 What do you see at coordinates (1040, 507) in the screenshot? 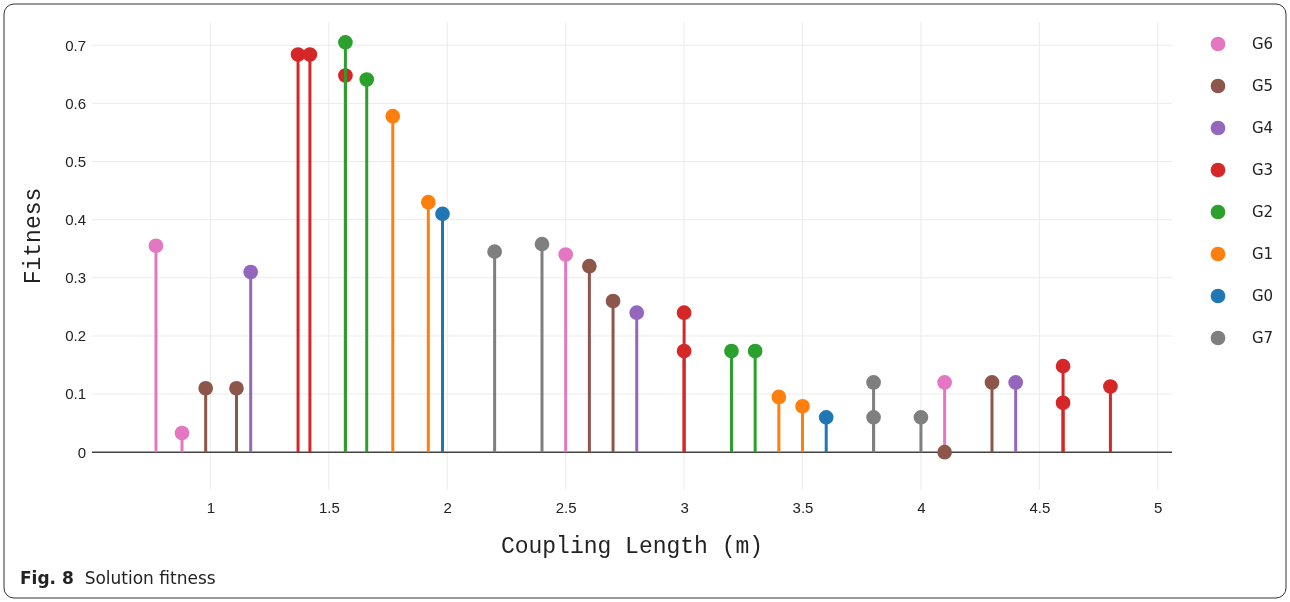
I see `x-tick-label: 4.5` at bounding box center [1040, 507].